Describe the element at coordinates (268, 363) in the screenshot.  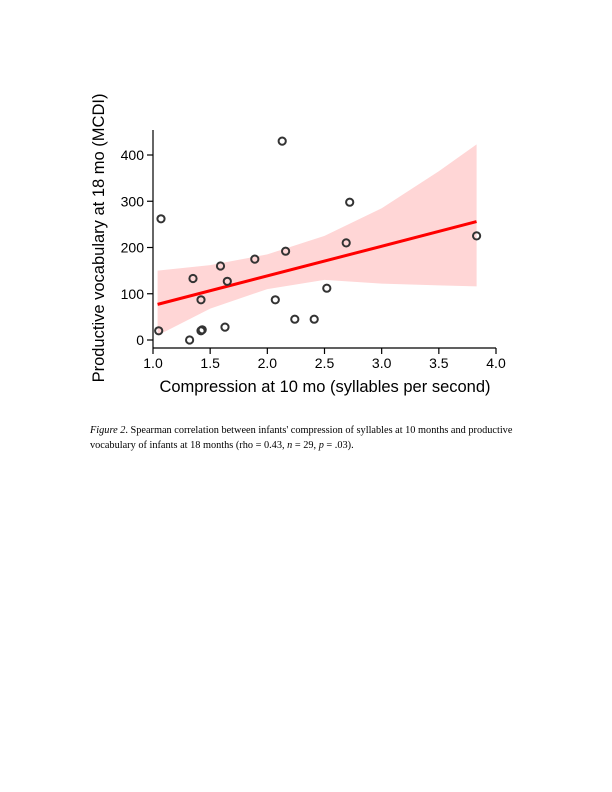
I see `x-tick-label-2: 2.0` at that location.